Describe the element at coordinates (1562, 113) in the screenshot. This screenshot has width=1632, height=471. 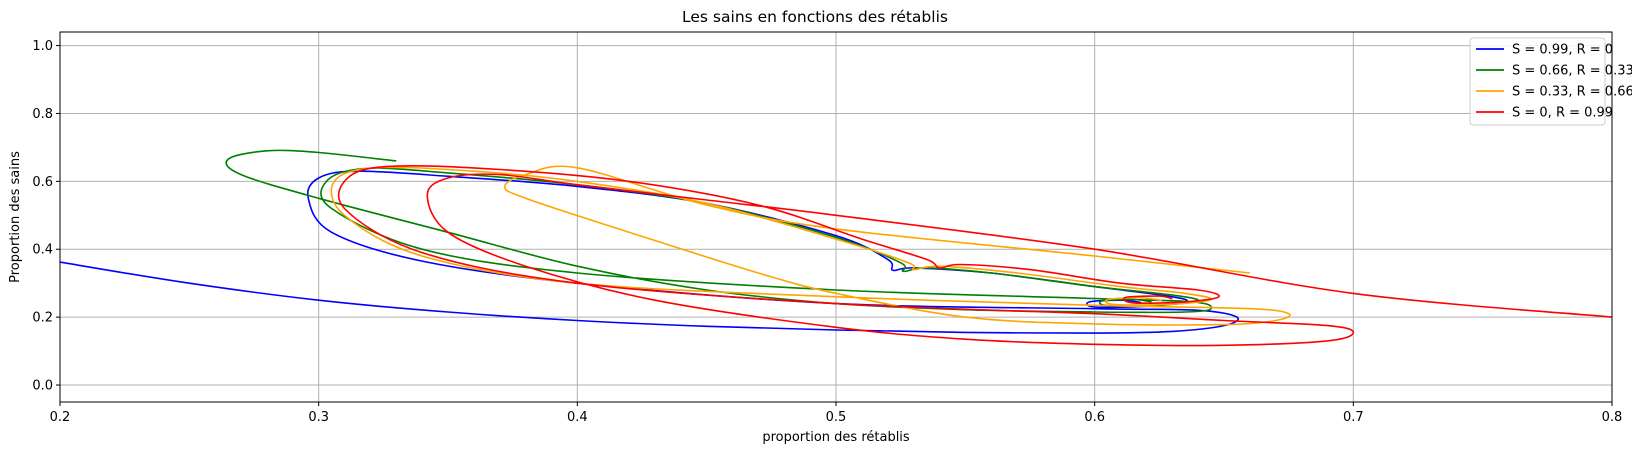
I see `legend-label: S = 0, R = 0.99` at that location.